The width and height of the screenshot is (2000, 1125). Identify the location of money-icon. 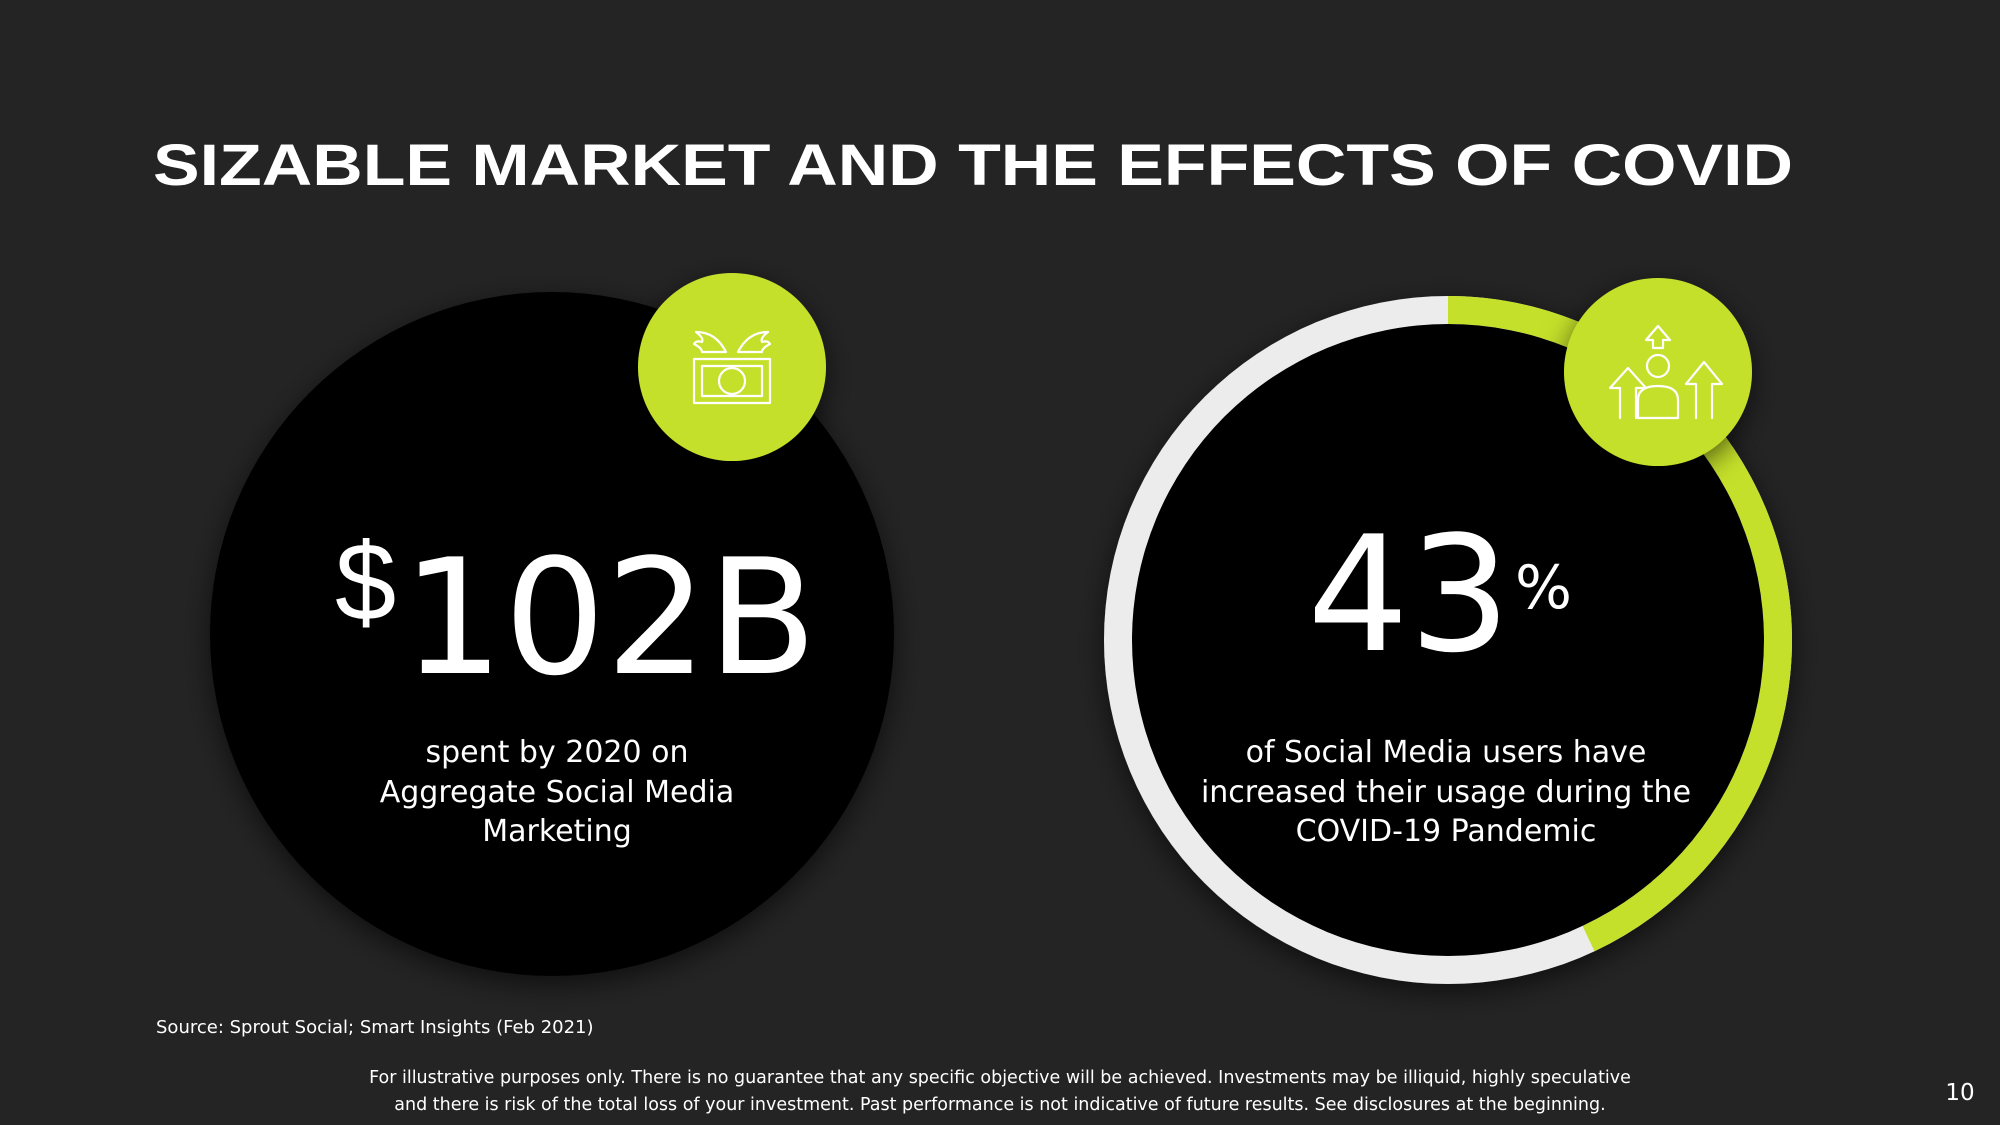
(732, 367).